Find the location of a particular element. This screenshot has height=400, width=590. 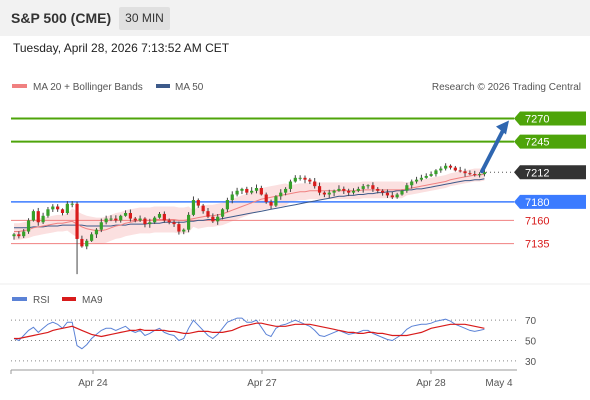

ma9-line is located at coordinates (249, 331).